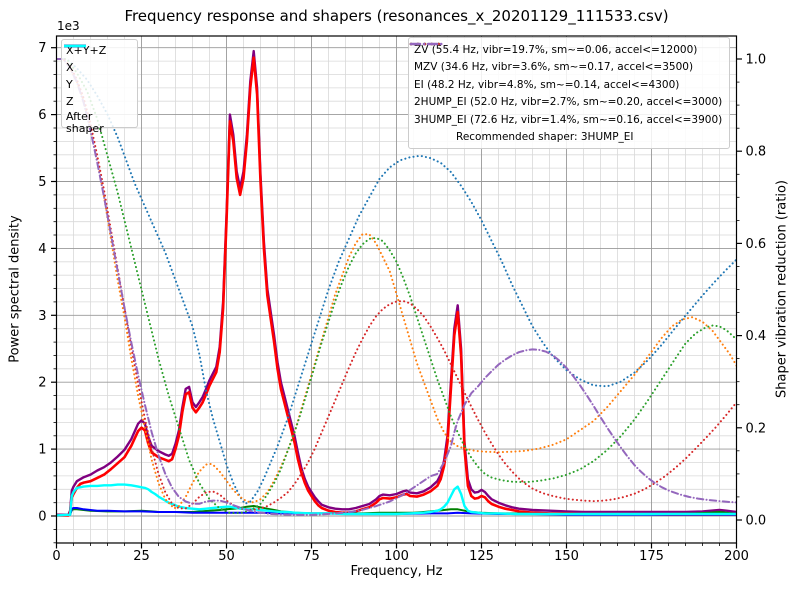 This screenshot has height=600, width=800. I want to click on tick-label: 2, so click(42, 383).